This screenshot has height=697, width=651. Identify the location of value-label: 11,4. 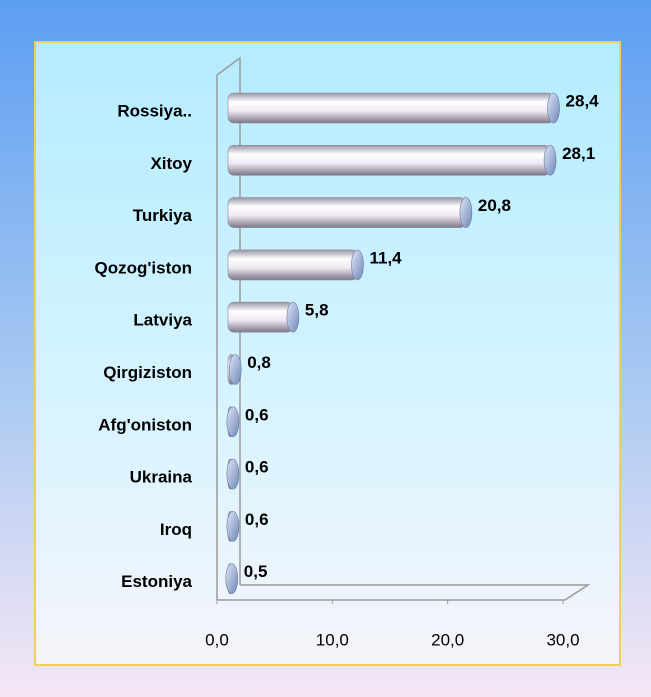
(385, 257).